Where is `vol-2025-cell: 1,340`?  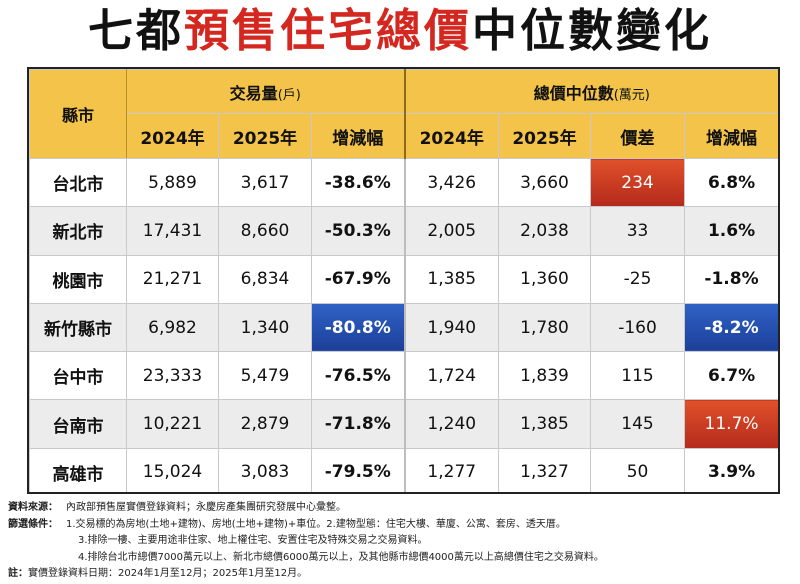
vol-2025-cell: 1,340 is located at coordinates (265, 327).